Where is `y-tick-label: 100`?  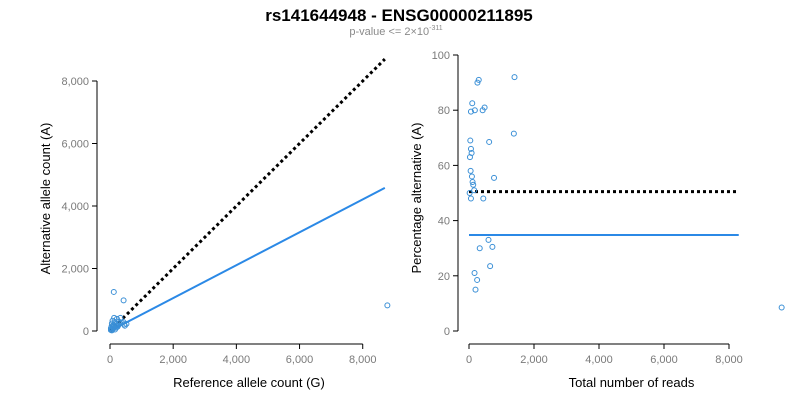 y-tick-label: 100 is located at coordinates (441, 56).